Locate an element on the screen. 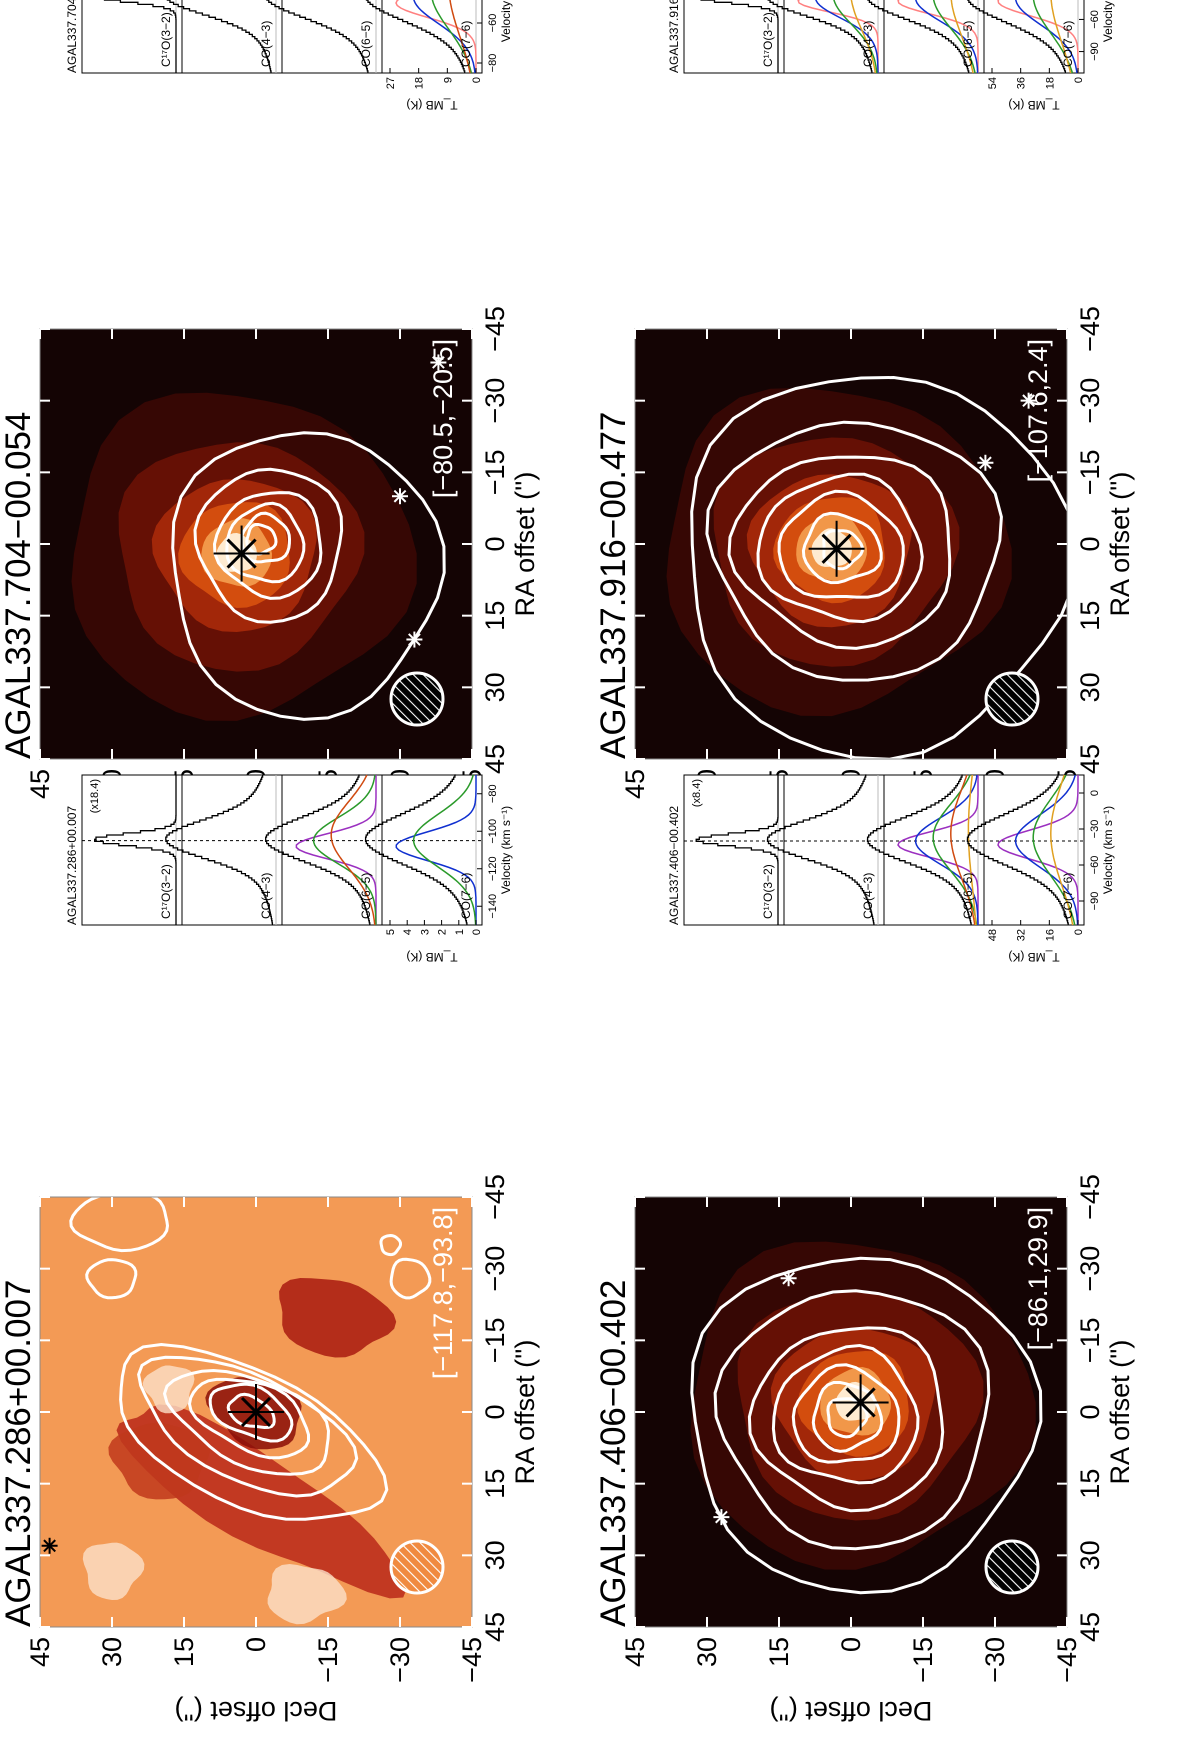  spectrum-x-tick-label: −60 is located at coordinates (1095, 19).